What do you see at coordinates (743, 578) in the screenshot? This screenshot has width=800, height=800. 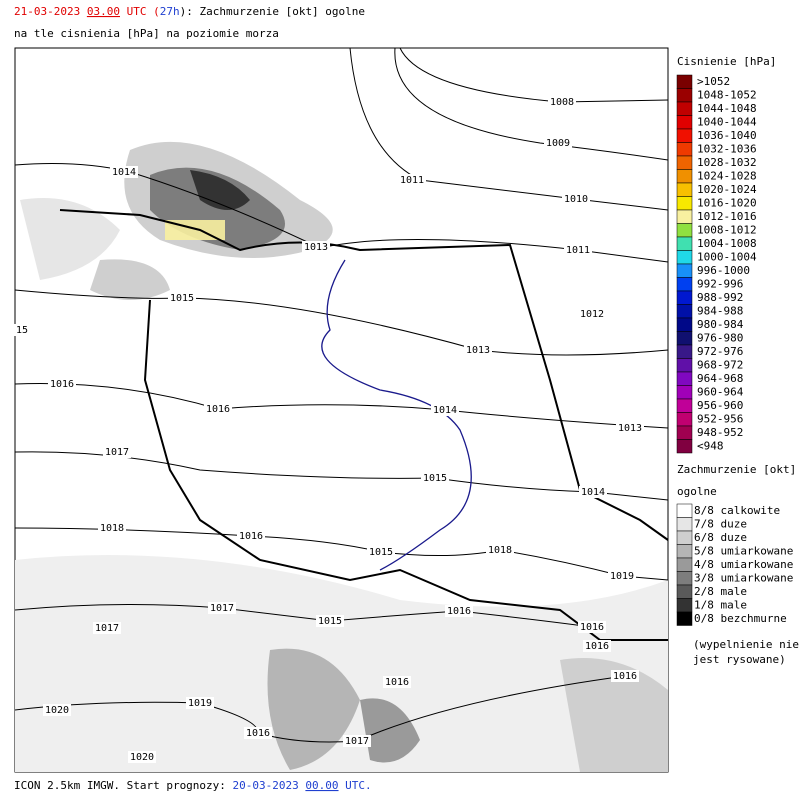 I see `cloud-legend-label: 3/8 umiarkowane` at bounding box center [743, 578].